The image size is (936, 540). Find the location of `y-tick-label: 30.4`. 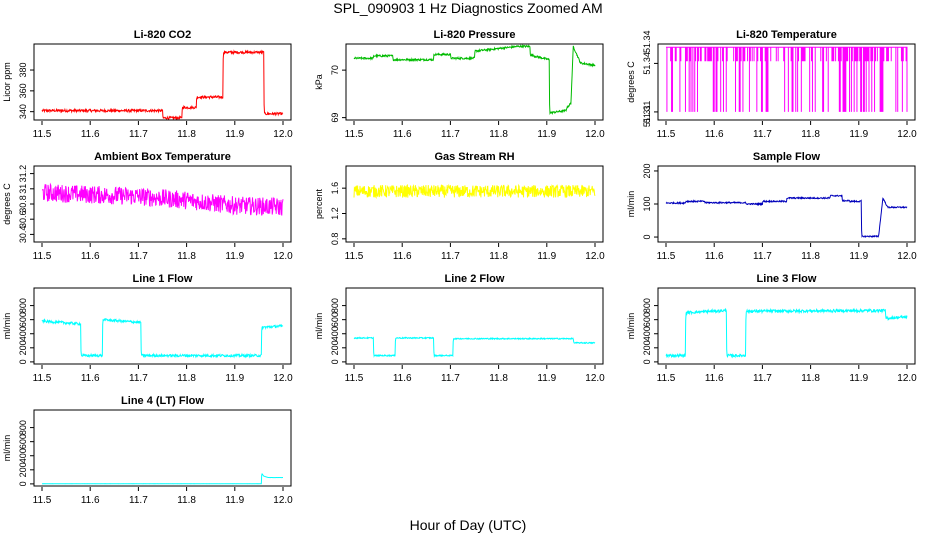

y-tick-label: 30.4 is located at coordinates (23, 235).